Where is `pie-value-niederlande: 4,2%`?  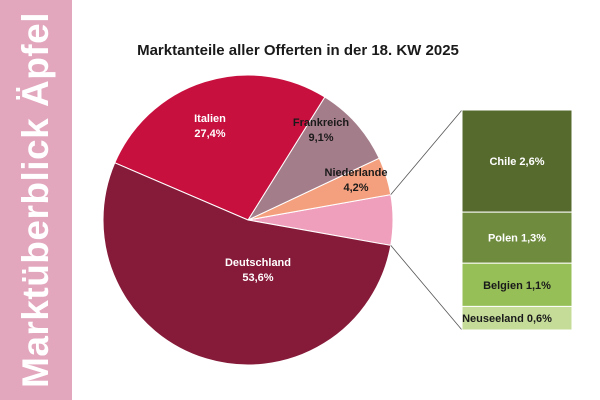 pie-value-niederlande: 4,2% is located at coordinates (355, 188).